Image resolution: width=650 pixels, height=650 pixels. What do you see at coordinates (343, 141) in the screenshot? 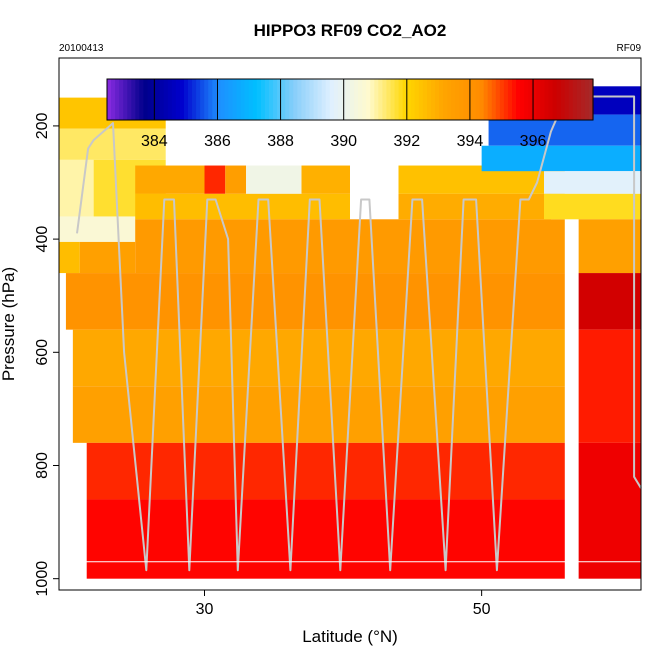
I see `colorbar-tick-label: 390` at bounding box center [343, 141].